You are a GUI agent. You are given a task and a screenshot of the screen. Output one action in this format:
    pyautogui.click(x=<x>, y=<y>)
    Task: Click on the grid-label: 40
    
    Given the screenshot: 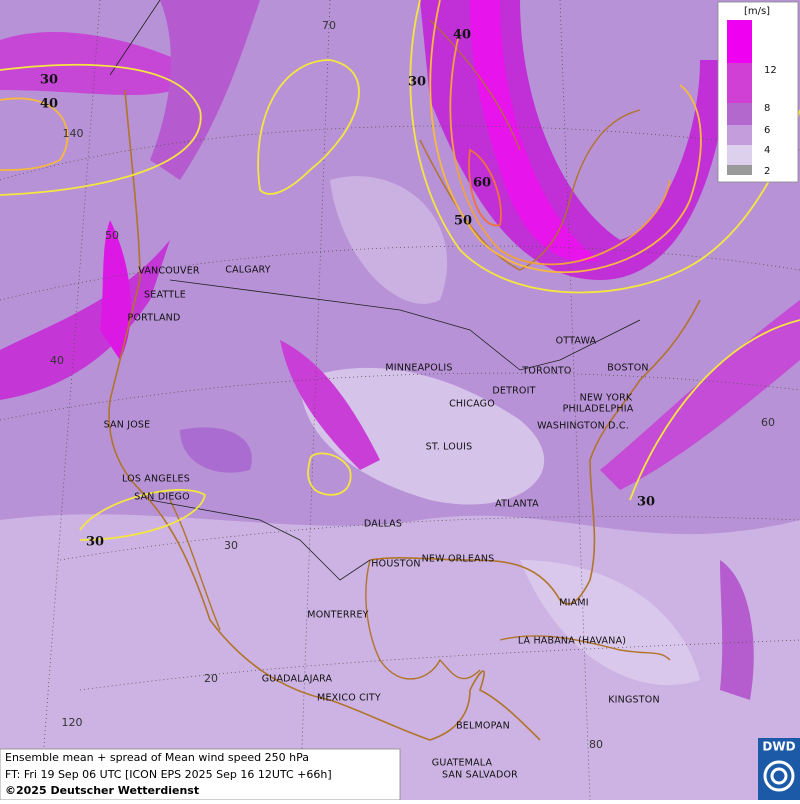 What is the action you would take?
    pyautogui.click(x=57, y=360)
    